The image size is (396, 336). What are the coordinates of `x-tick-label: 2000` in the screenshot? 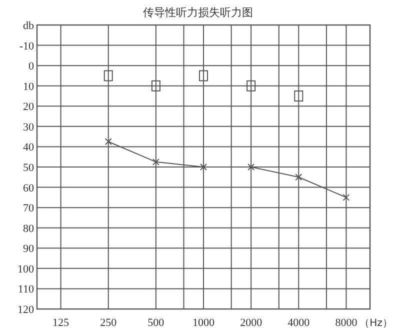 It's located at (251, 323).